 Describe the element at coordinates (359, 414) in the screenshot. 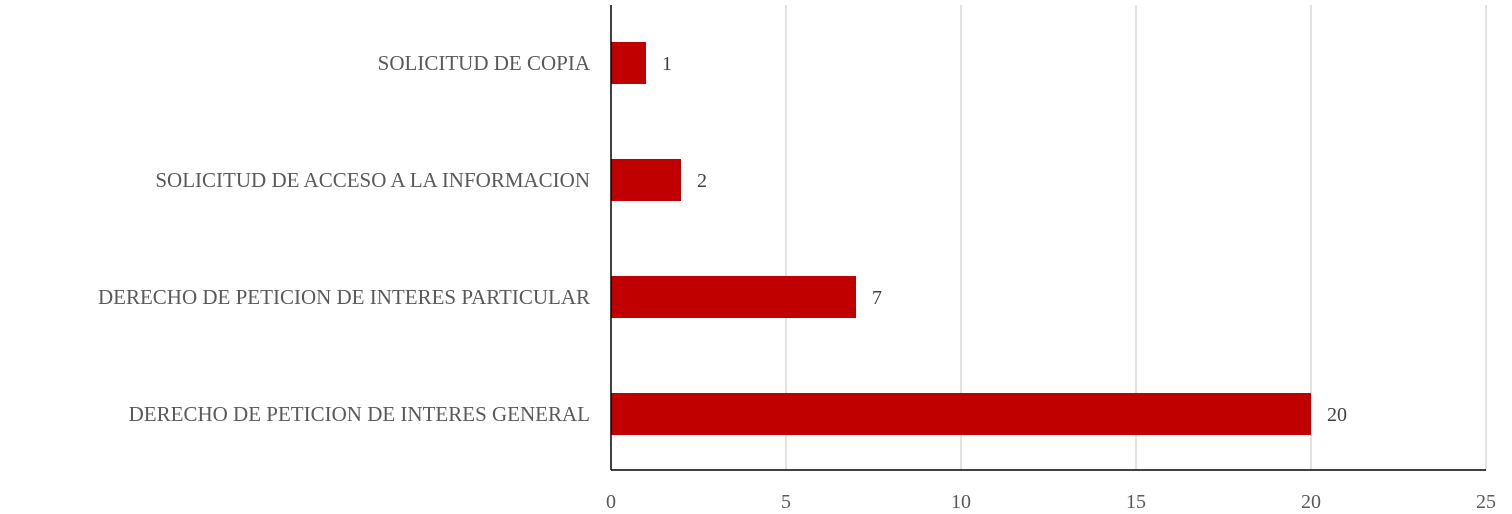

I see `category-label: DERECHO DE PETICION DE INTERES GENERAL` at that location.